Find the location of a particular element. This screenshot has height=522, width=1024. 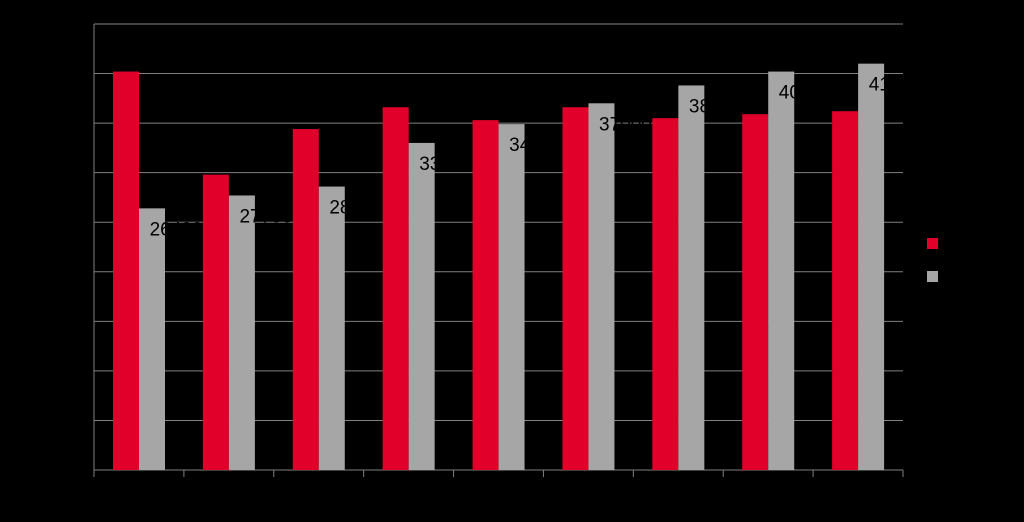

y-tick-label: 15000 is located at coordinates (66, 320).